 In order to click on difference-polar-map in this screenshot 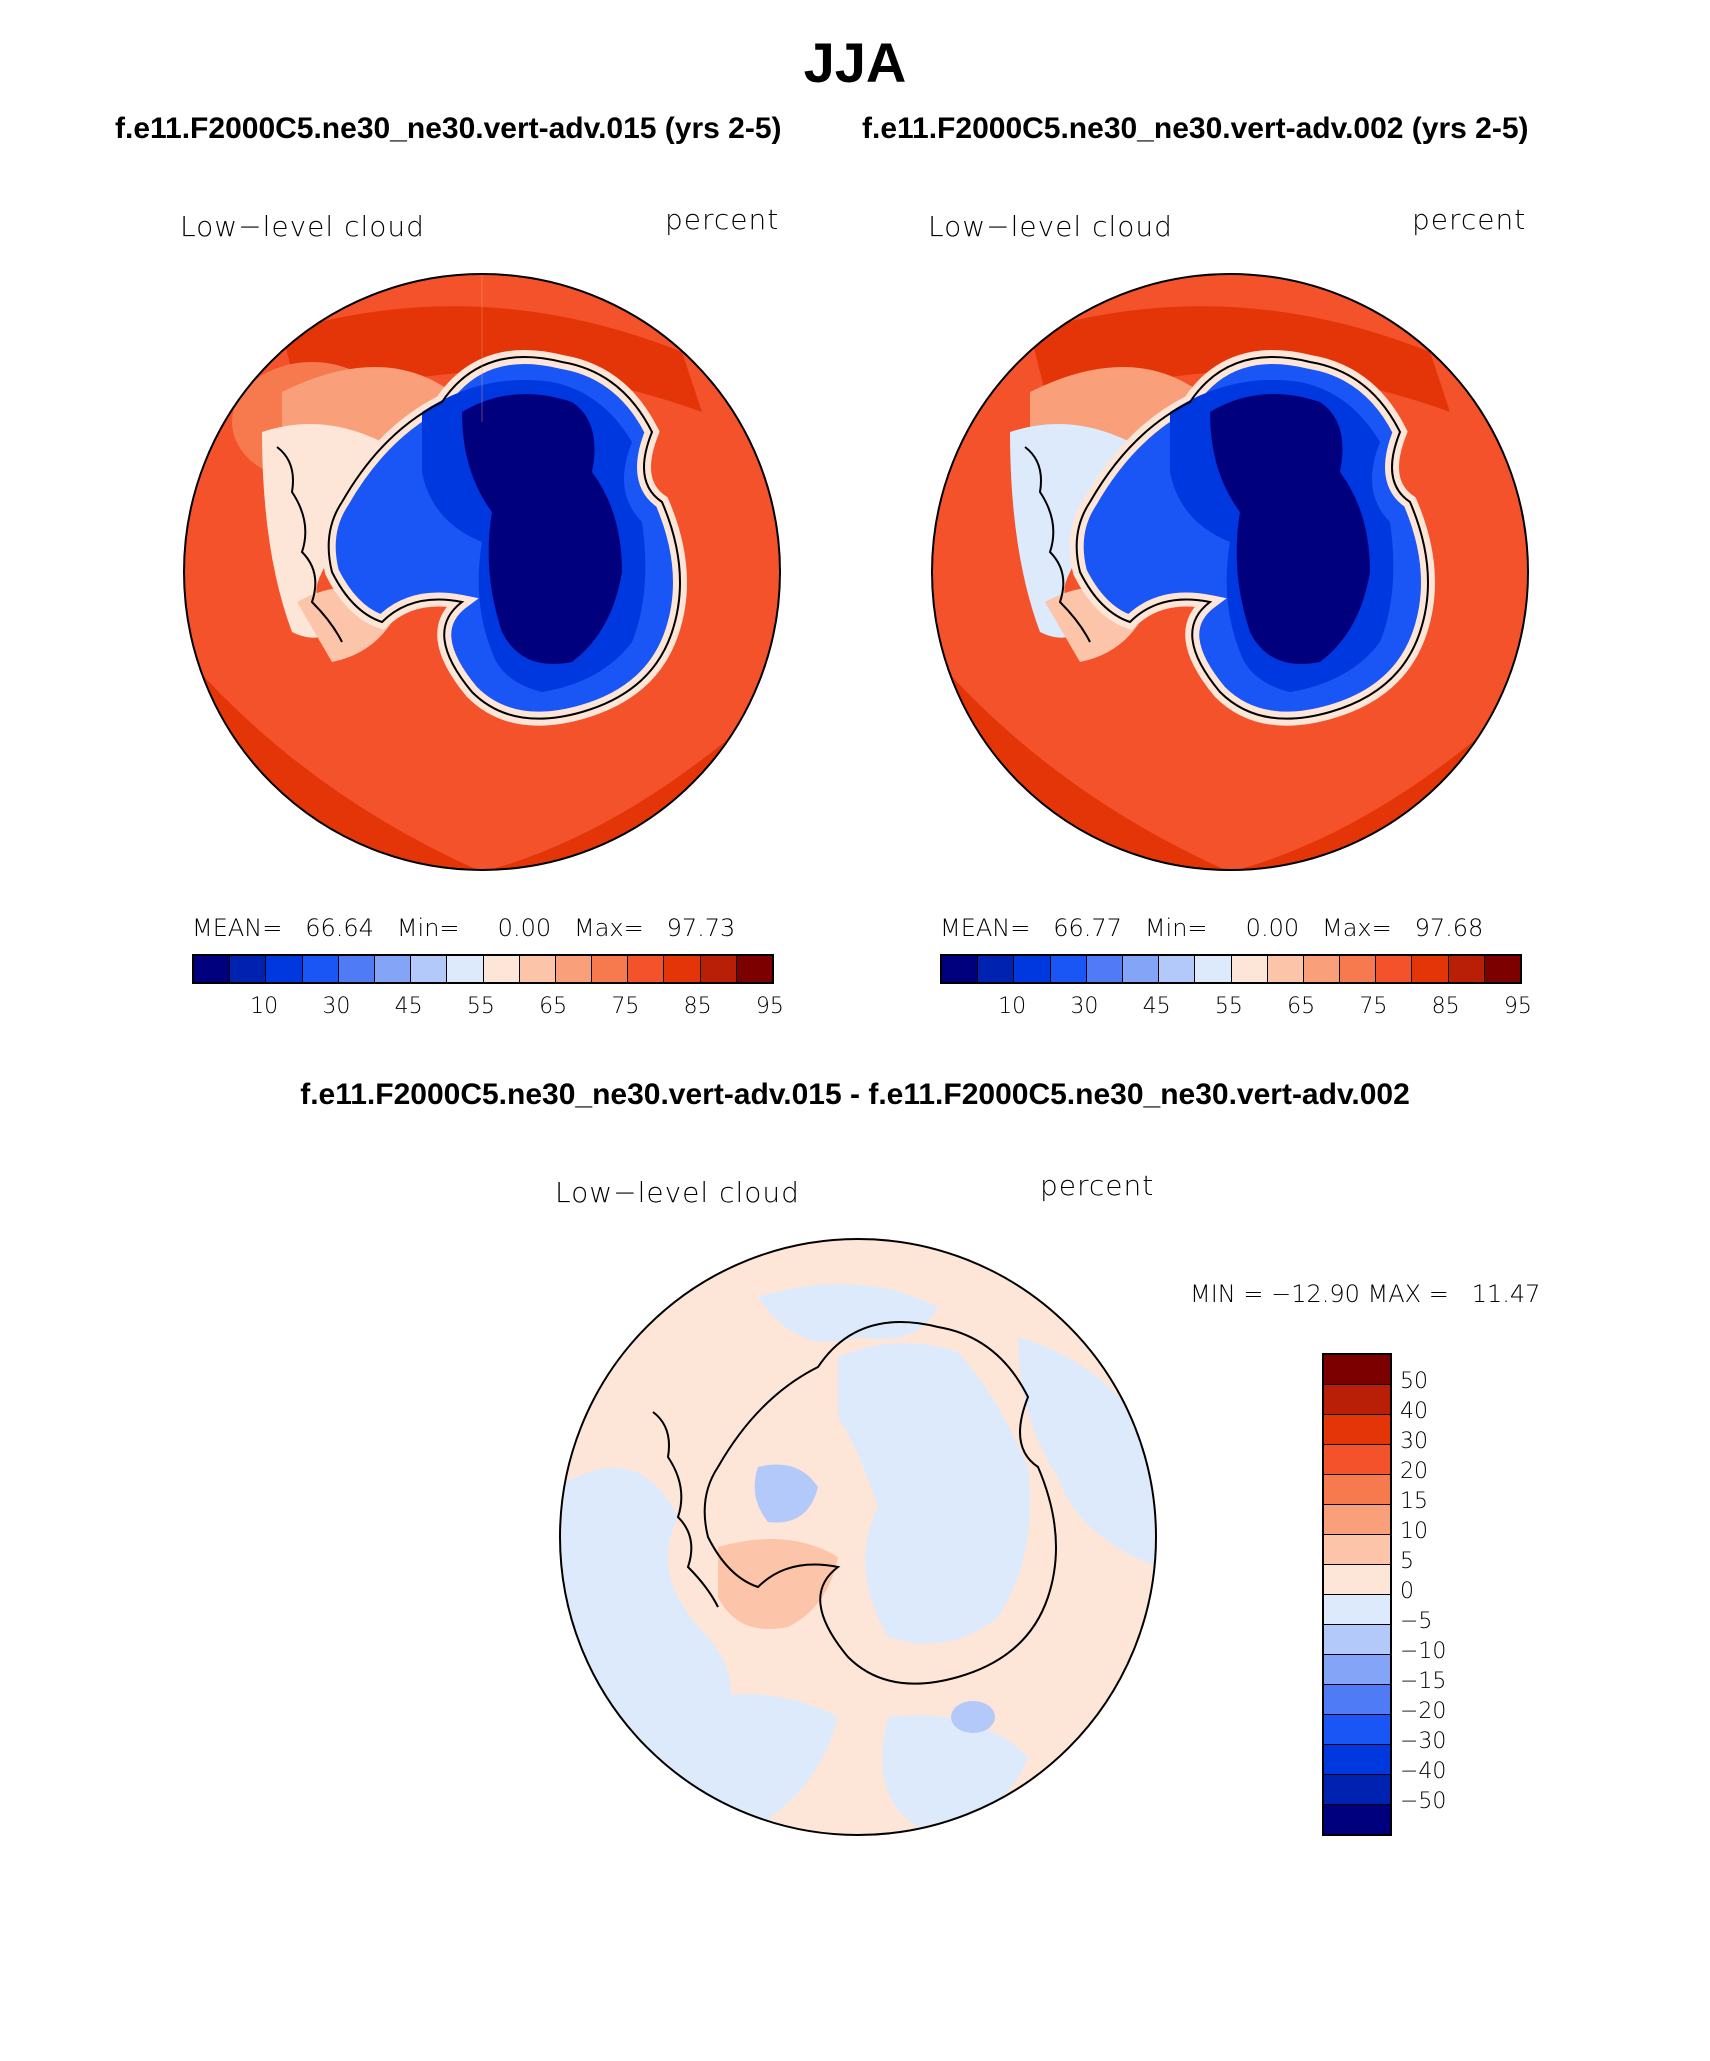, I will do `click(858, 1537)`.